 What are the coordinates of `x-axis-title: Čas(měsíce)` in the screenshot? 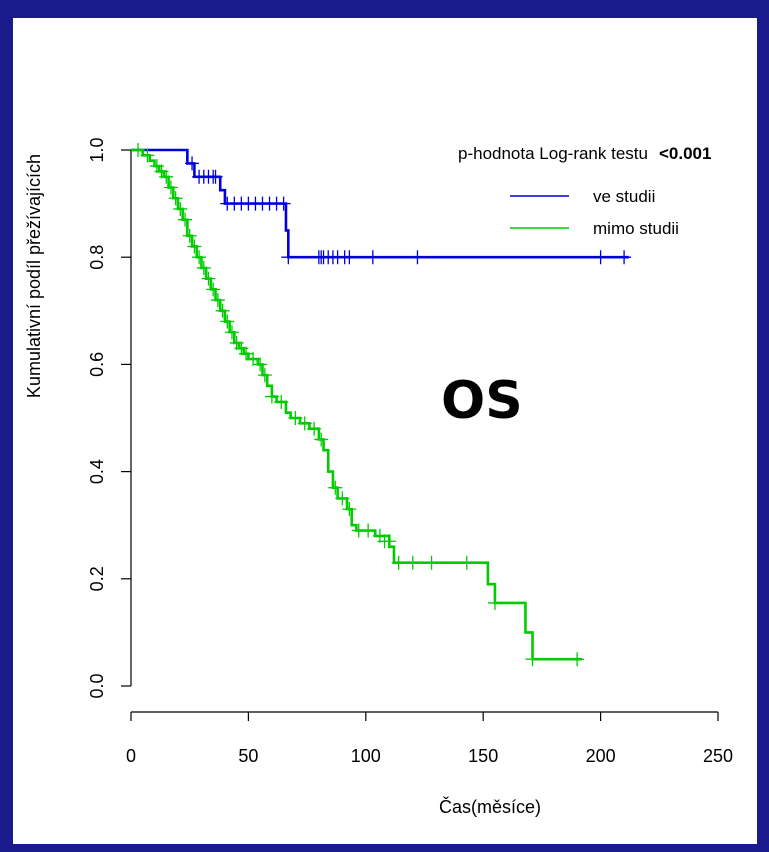 It's located at (490, 806).